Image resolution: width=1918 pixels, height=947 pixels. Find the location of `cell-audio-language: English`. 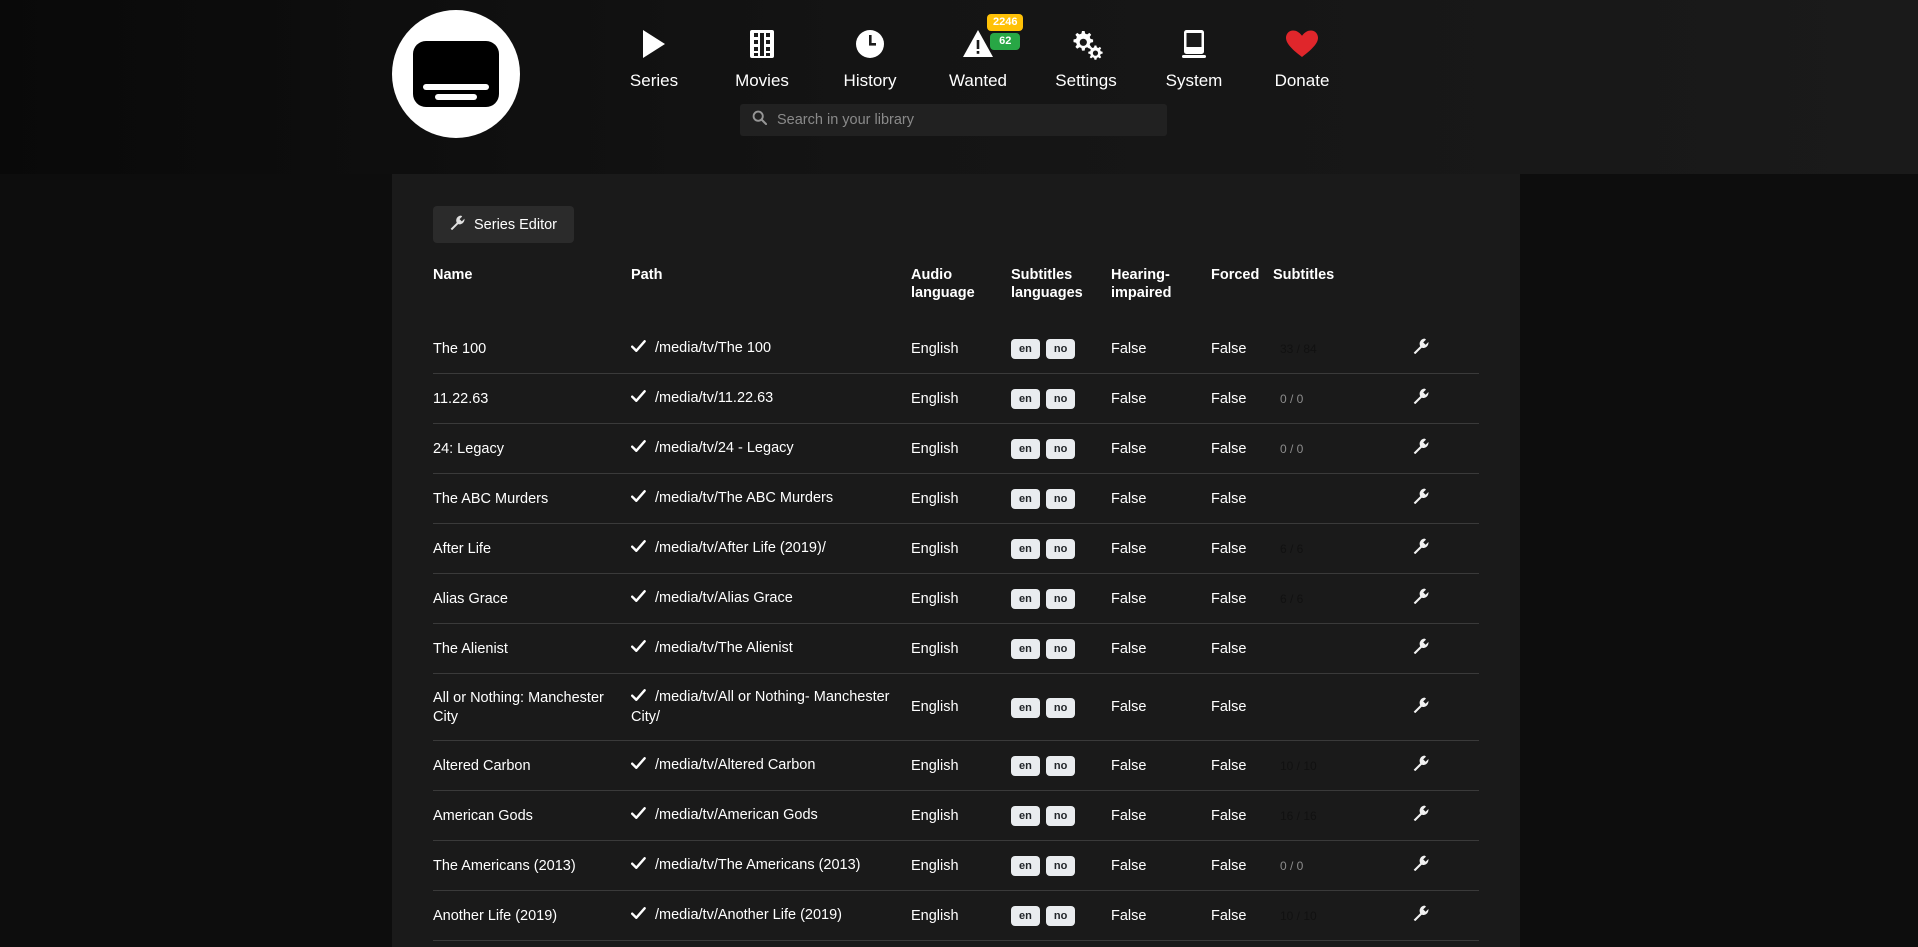

cell-audio-language: English is located at coordinates (961, 598).